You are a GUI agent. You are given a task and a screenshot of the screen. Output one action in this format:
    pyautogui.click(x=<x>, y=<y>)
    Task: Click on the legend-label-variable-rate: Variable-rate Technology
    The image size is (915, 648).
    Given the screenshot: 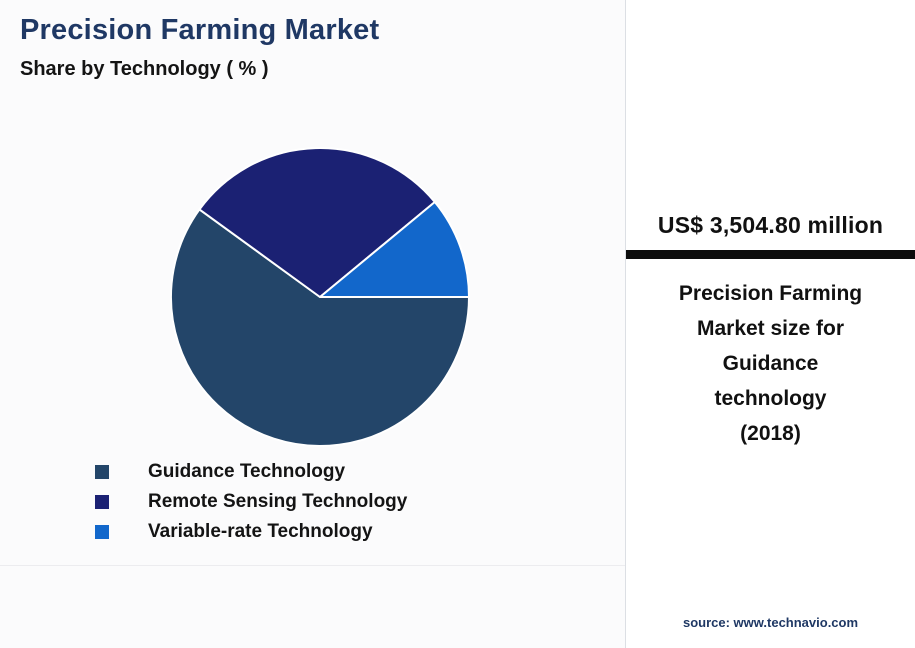 What is the action you would take?
    pyautogui.click(x=260, y=531)
    